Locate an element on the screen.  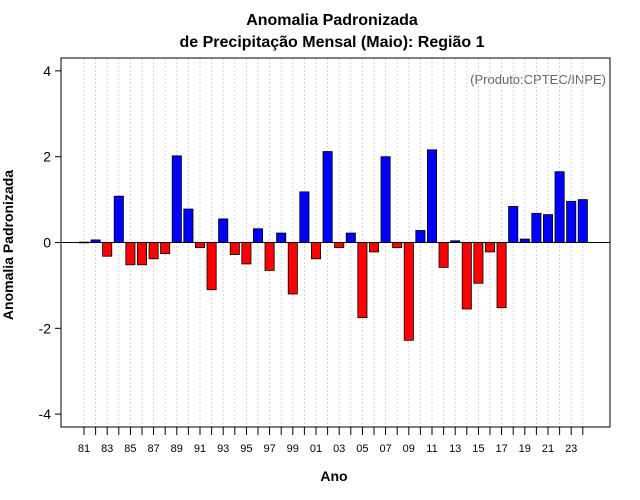
x-tick-label: 99 is located at coordinates (293, 449).